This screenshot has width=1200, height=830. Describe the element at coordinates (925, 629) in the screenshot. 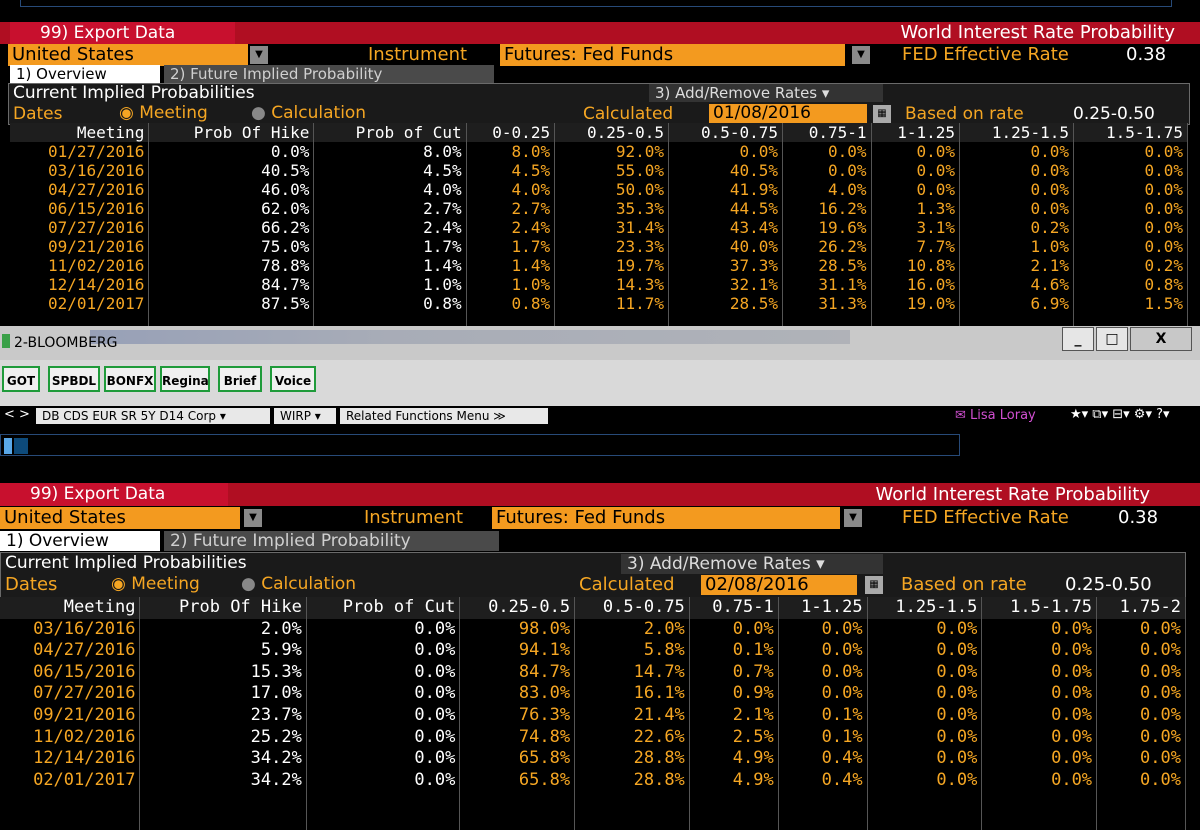

I see `probability-cell: 0.0%` at that location.